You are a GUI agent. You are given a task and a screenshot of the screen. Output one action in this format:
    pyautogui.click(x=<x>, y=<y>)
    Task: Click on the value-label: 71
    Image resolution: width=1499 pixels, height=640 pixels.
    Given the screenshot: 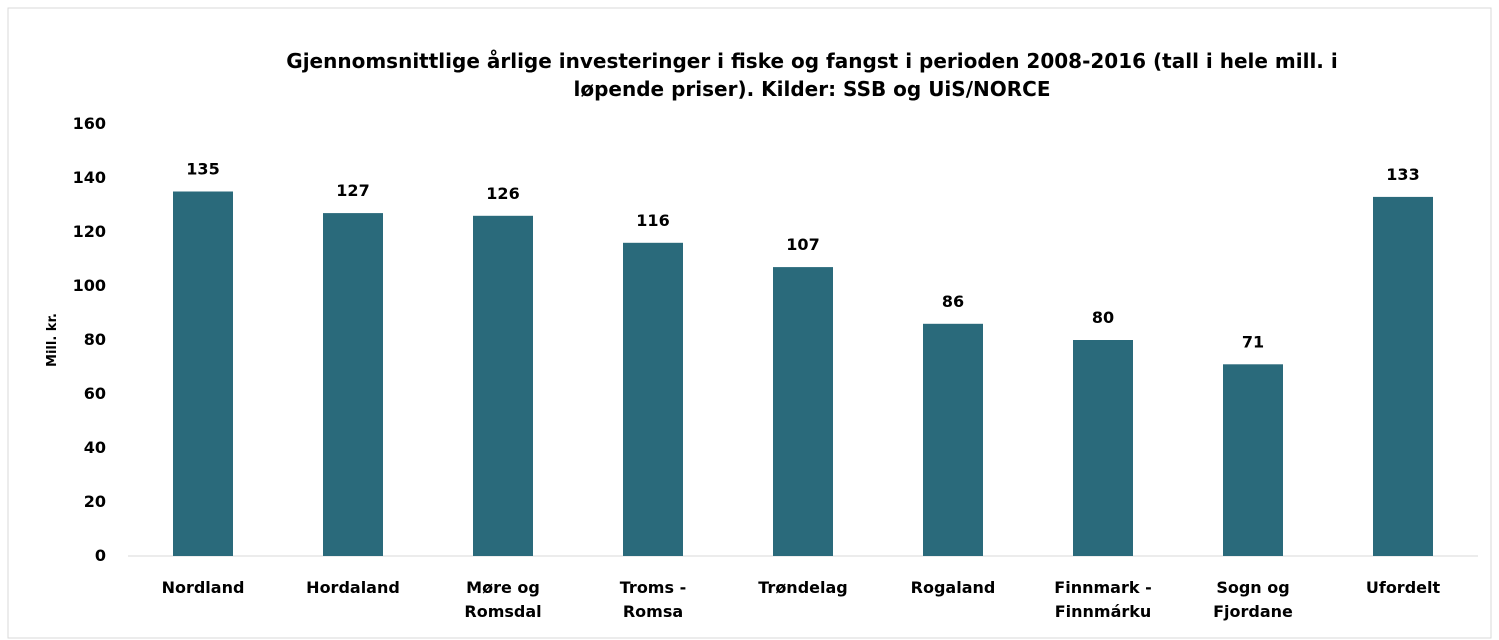 What is the action you would take?
    pyautogui.click(x=1253, y=341)
    